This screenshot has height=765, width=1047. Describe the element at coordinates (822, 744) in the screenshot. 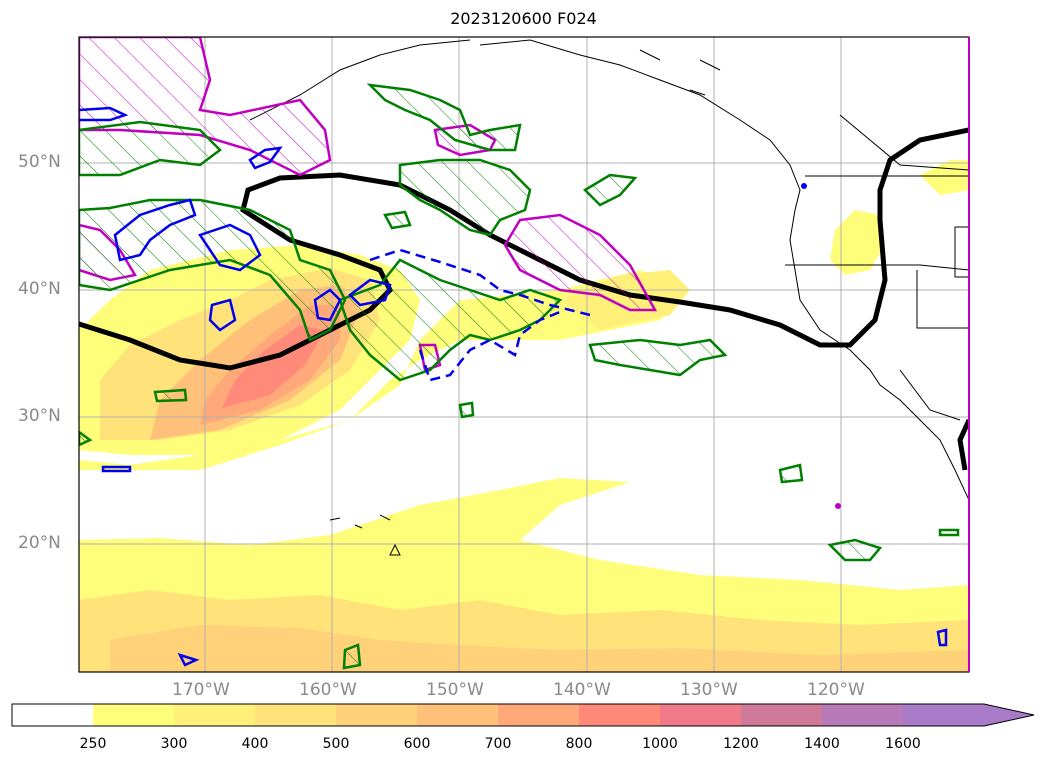

I see `colorbar-tick-label: 1400` at that location.